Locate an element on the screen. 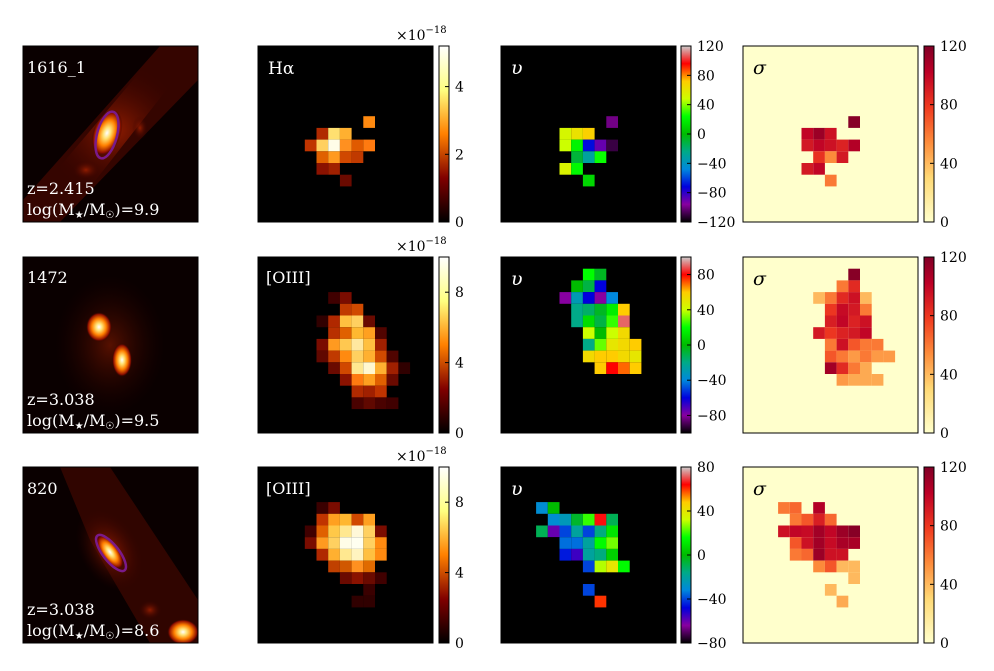 This screenshot has height=671, width=994. image-frame is located at coordinates (110, 345).